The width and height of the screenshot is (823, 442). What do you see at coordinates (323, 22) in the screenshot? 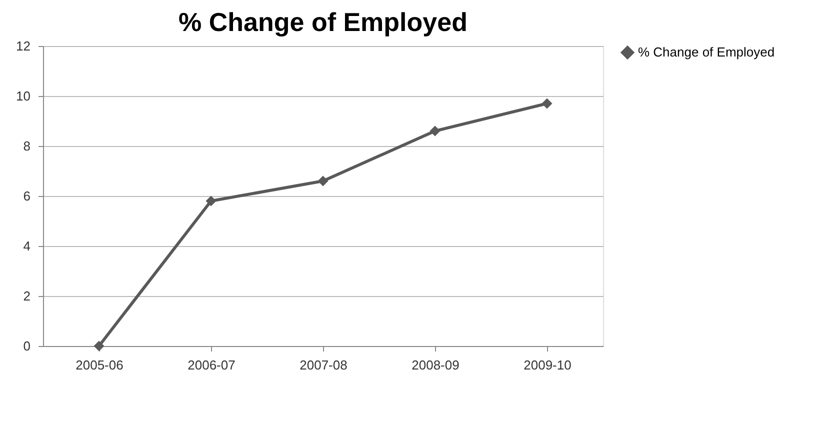
I see `chart-title: % Change of Employed` at bounding box center [323, 22].